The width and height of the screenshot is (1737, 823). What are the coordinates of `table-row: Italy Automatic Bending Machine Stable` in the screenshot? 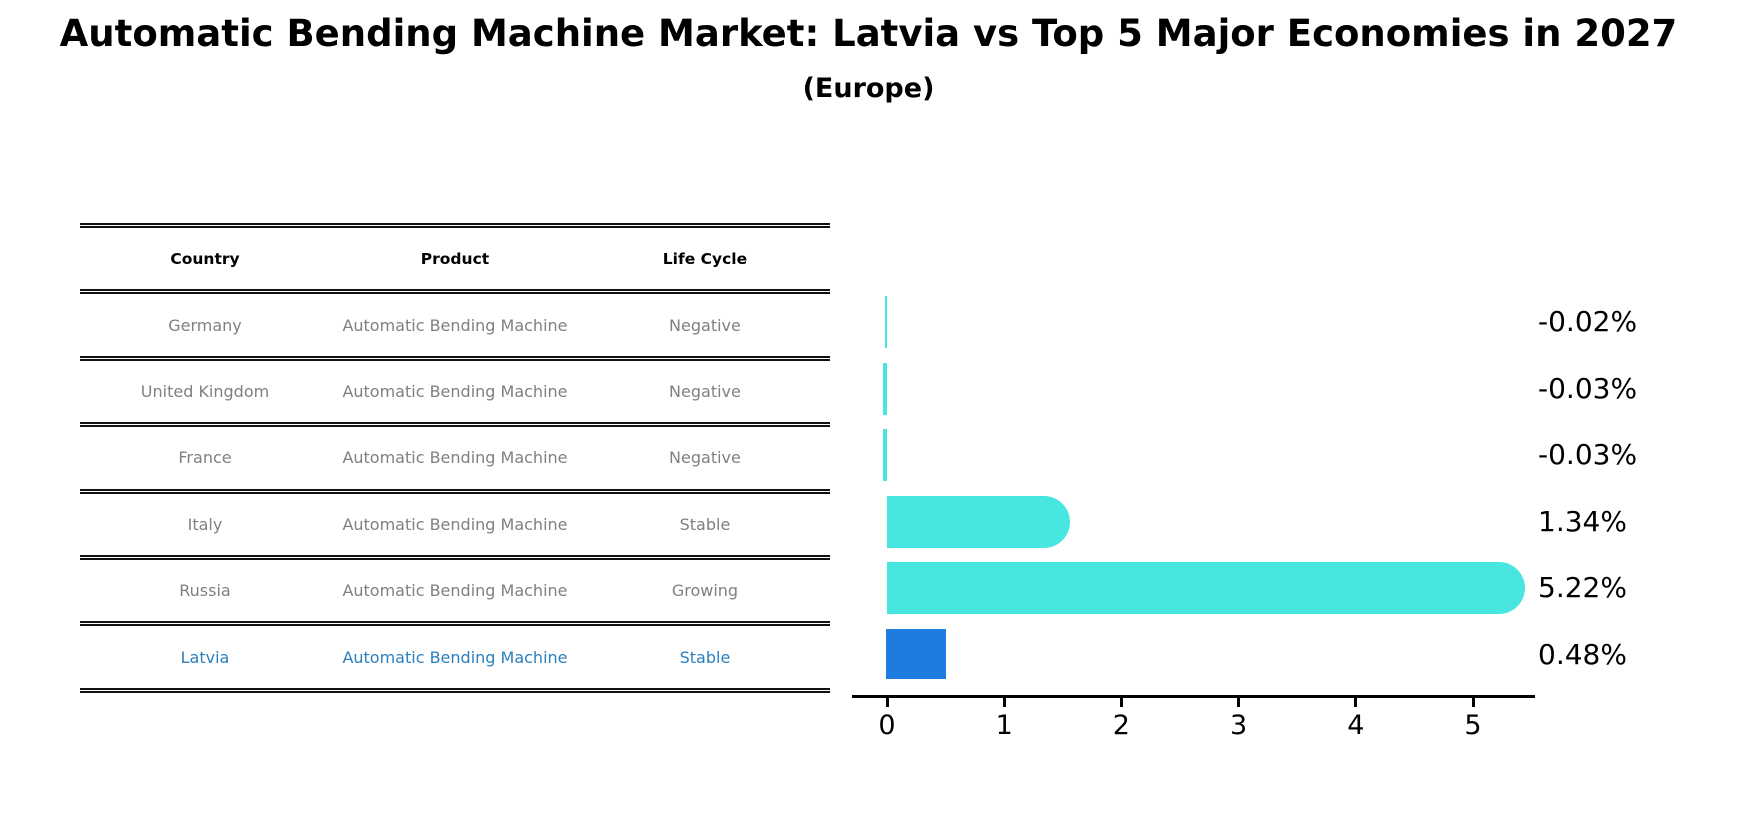 It's located at (455, 521).